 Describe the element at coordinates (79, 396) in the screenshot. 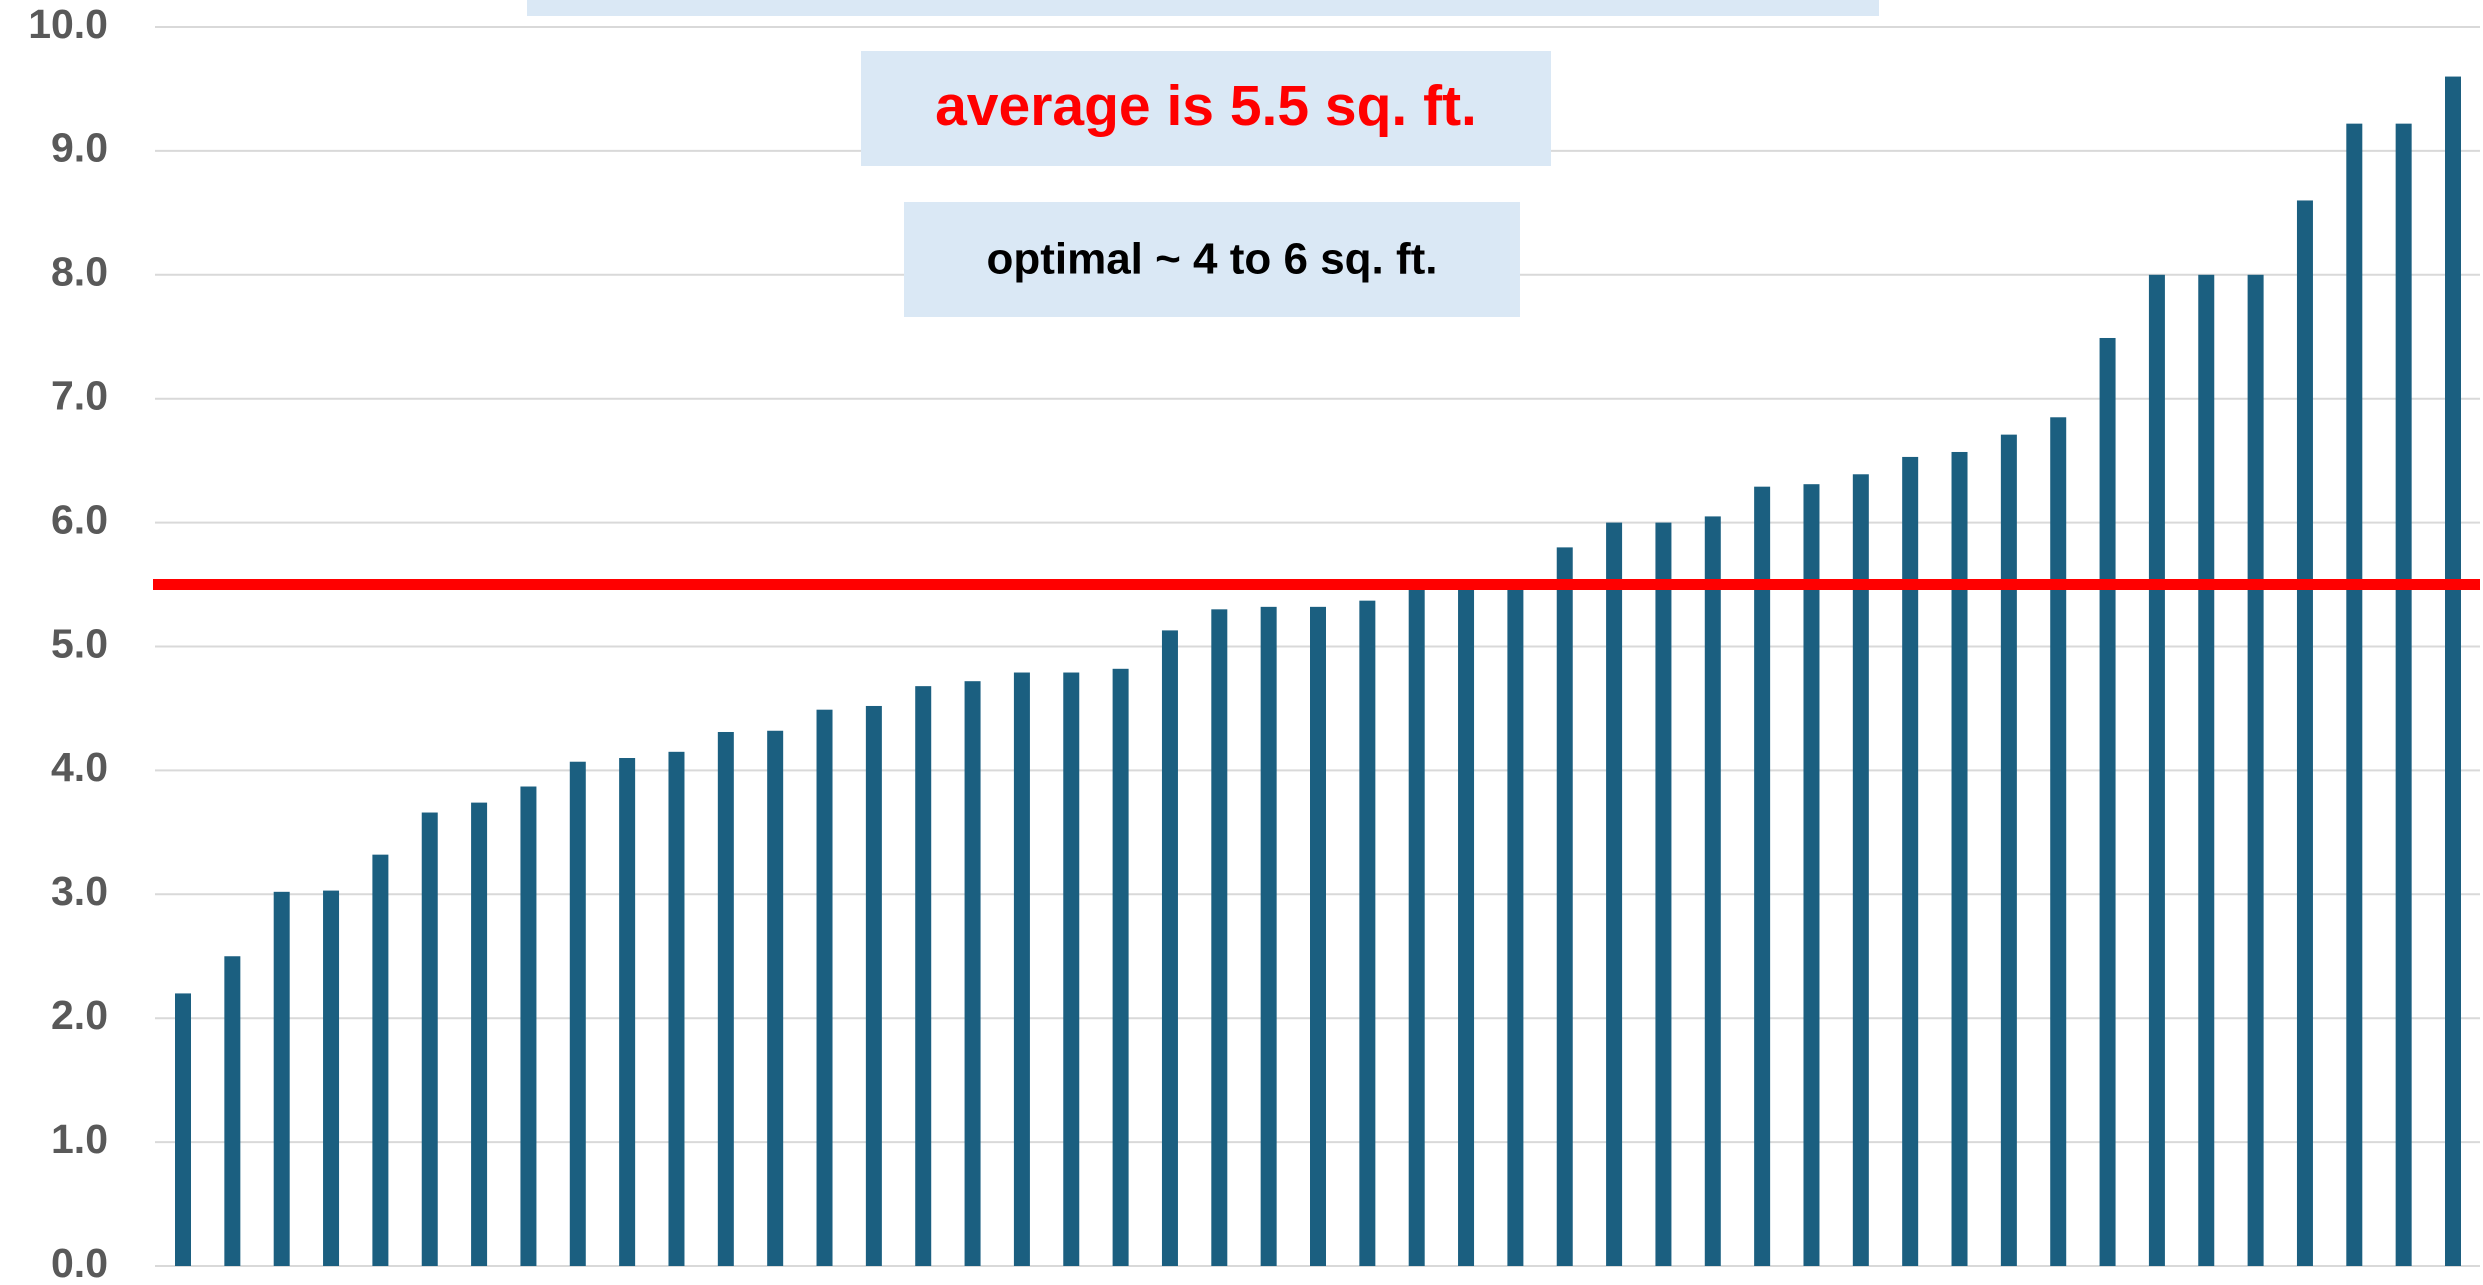

I see `y-tick-label: 7.0` at that location.